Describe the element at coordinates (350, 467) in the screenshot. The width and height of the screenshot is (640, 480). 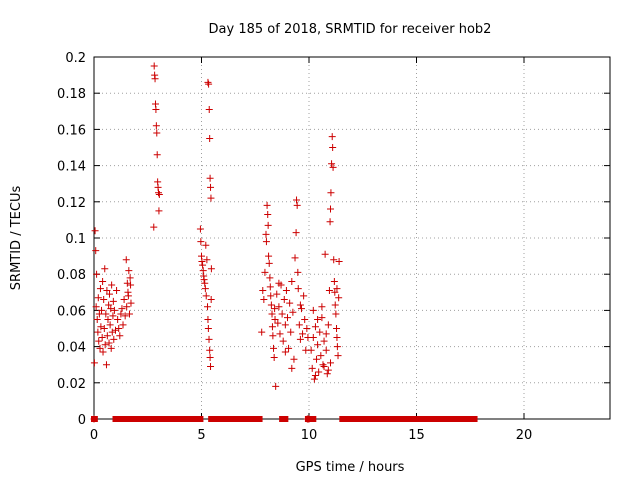
I see `x-axis-label: GPS time / hours` at that location.